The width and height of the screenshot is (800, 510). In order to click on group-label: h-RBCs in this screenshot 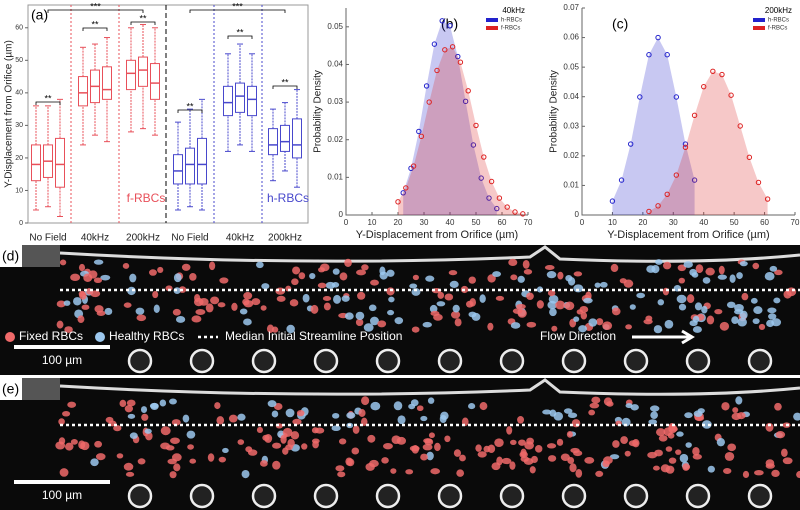, I will do `click(288, 198)`.